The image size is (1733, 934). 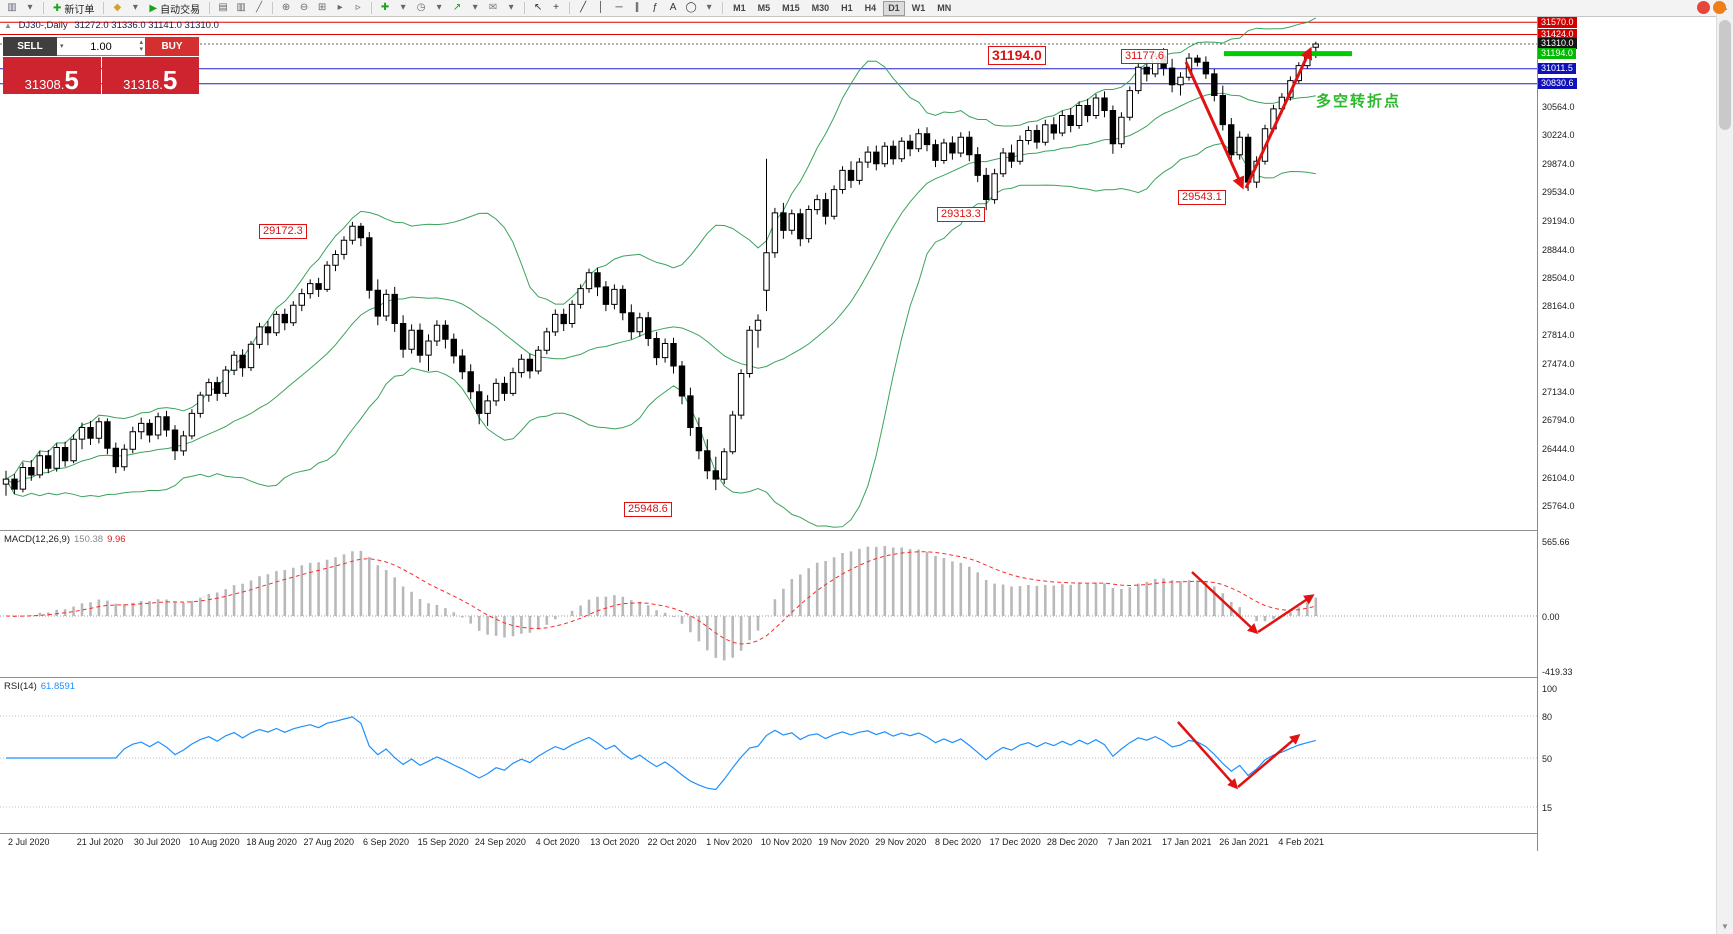 What do you see at coordinates (820, 7) in the screenshot?
I see `timeframe-m30: M30` at bounding box center [820, 7].